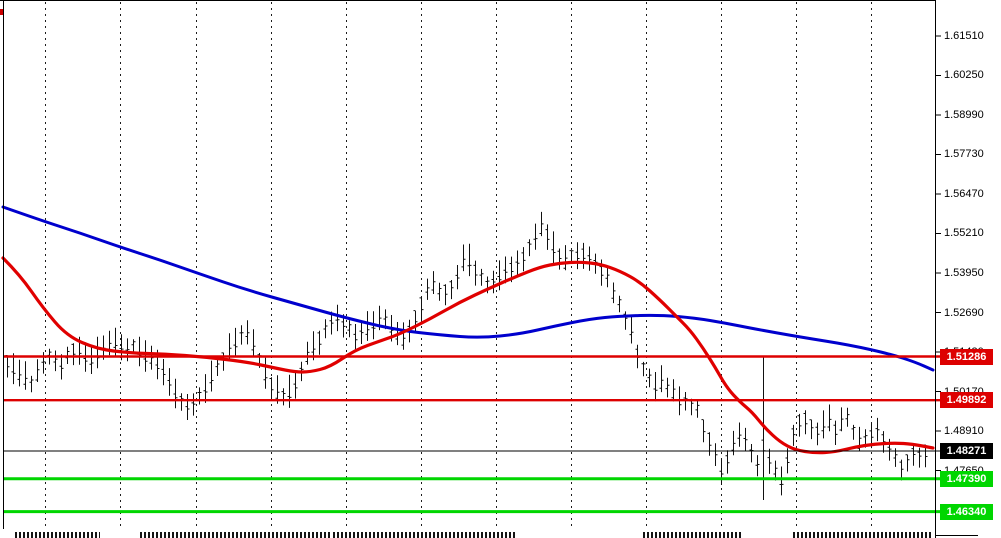 This screenshot has height=538, width=1001. What do you see at coordinates (966, 479) in the screenshot?
I see `support-line-tag: 1.47390` at bounding box center [966, 479].